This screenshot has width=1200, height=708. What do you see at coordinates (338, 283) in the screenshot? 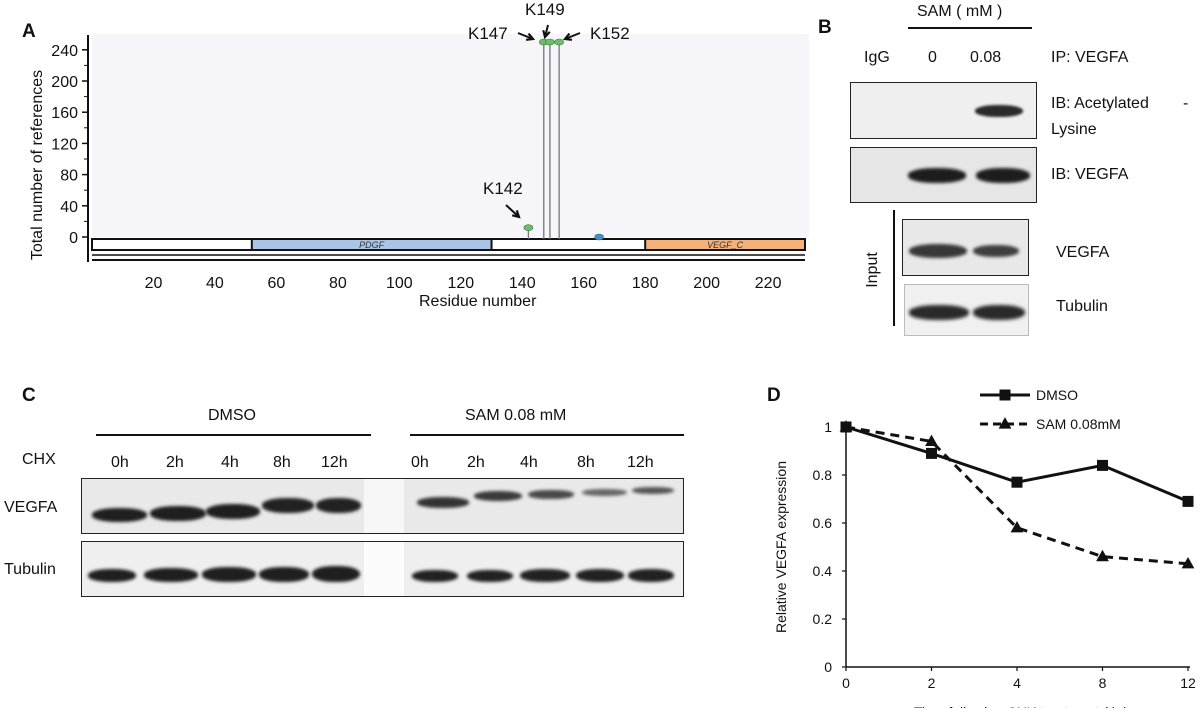
I see `x-tick-label: 80` at bounding box center [338, 283].